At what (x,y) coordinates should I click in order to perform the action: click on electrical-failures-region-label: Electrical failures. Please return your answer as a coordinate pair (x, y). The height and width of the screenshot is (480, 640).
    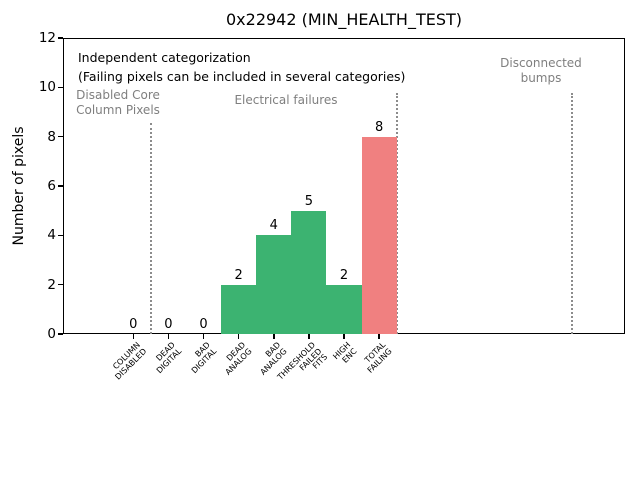
    Looking at the image, I should click on (286, 99).